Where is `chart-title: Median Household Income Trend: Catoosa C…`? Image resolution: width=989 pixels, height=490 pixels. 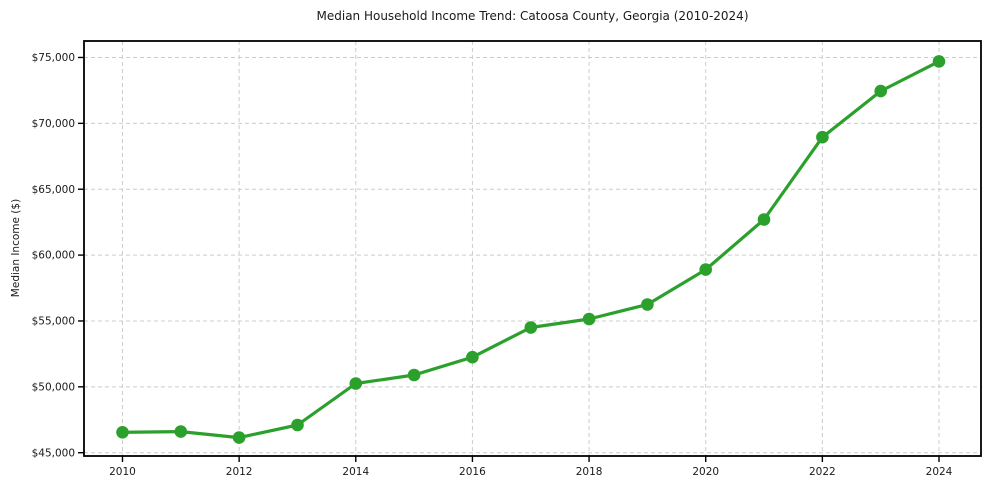 chart-title: Median Household Income Trend: Catoosa C… is located at coordinates (532, 16).